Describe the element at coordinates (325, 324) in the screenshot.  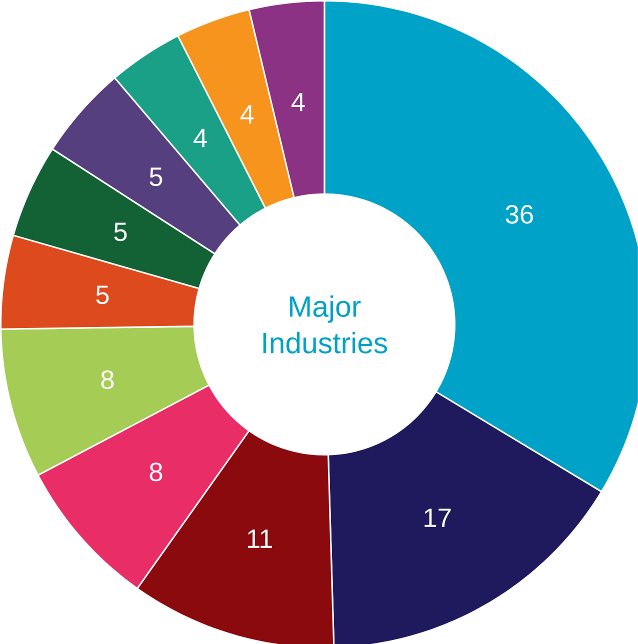
I see `text: Major Industries` at that location.